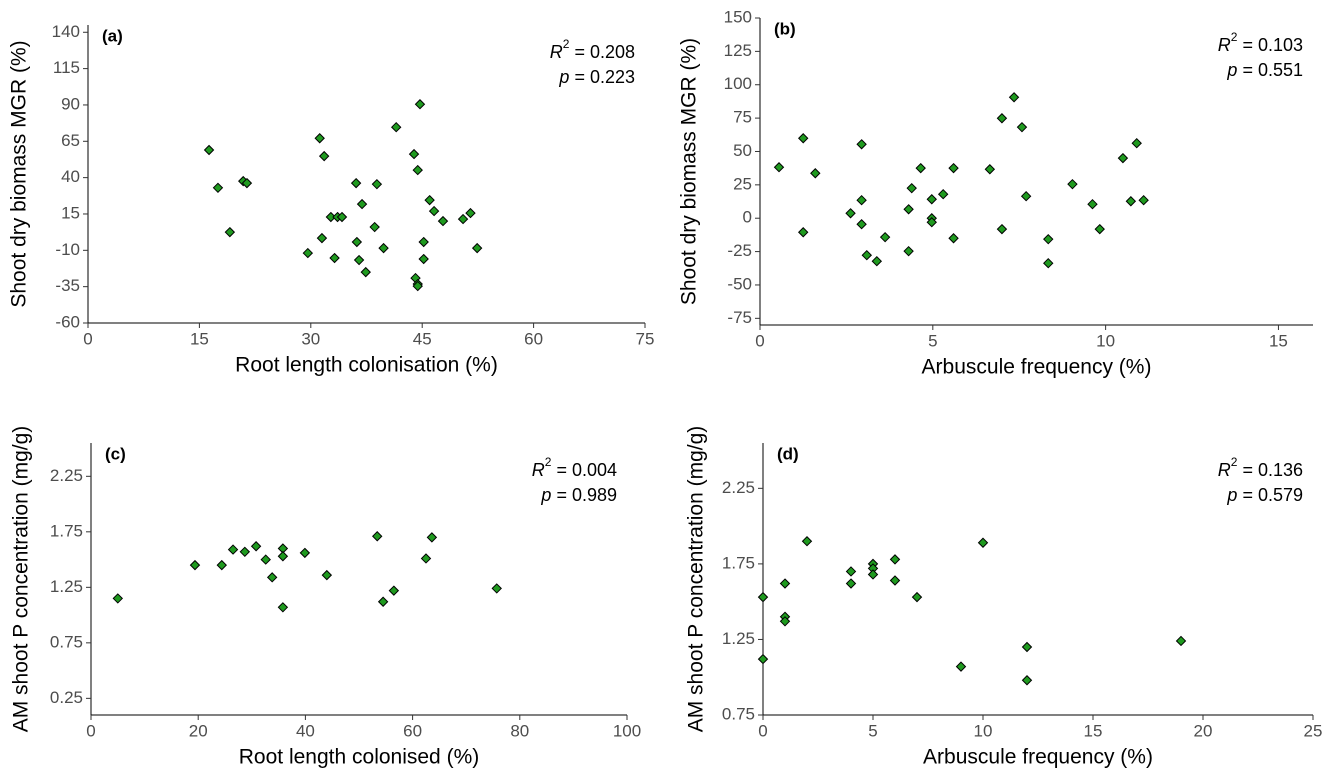  Describe the element at coordinates (66, 67) in the screenshot. I see `y-tick-label: 115` at that location.